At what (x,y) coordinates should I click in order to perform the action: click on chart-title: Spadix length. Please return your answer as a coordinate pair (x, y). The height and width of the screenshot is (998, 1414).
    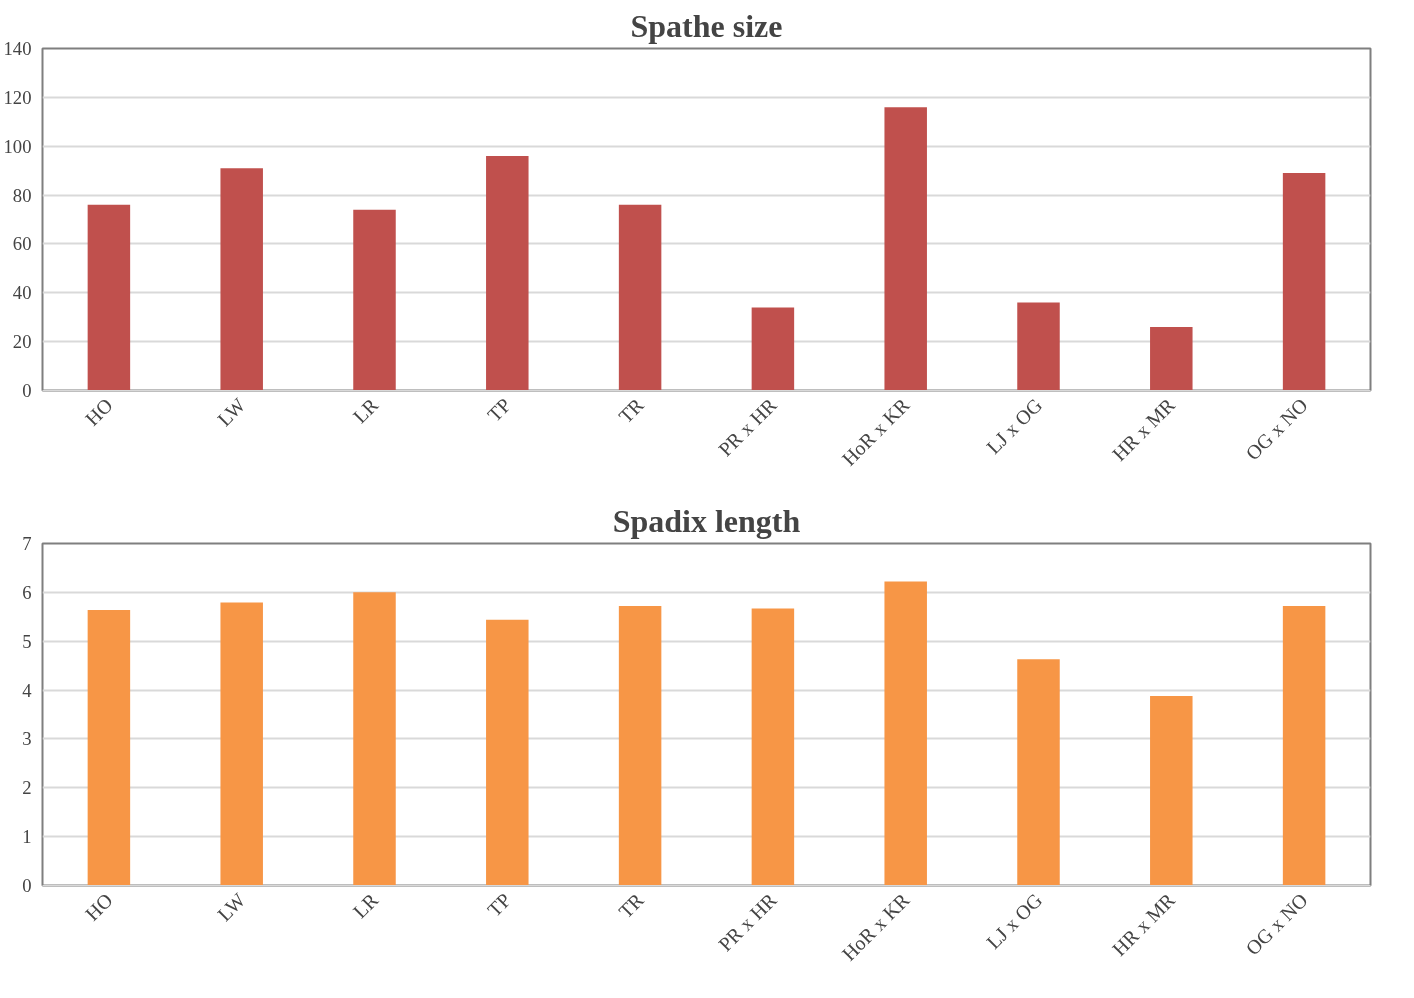
    Looking at the image, I should click on (706, 520).